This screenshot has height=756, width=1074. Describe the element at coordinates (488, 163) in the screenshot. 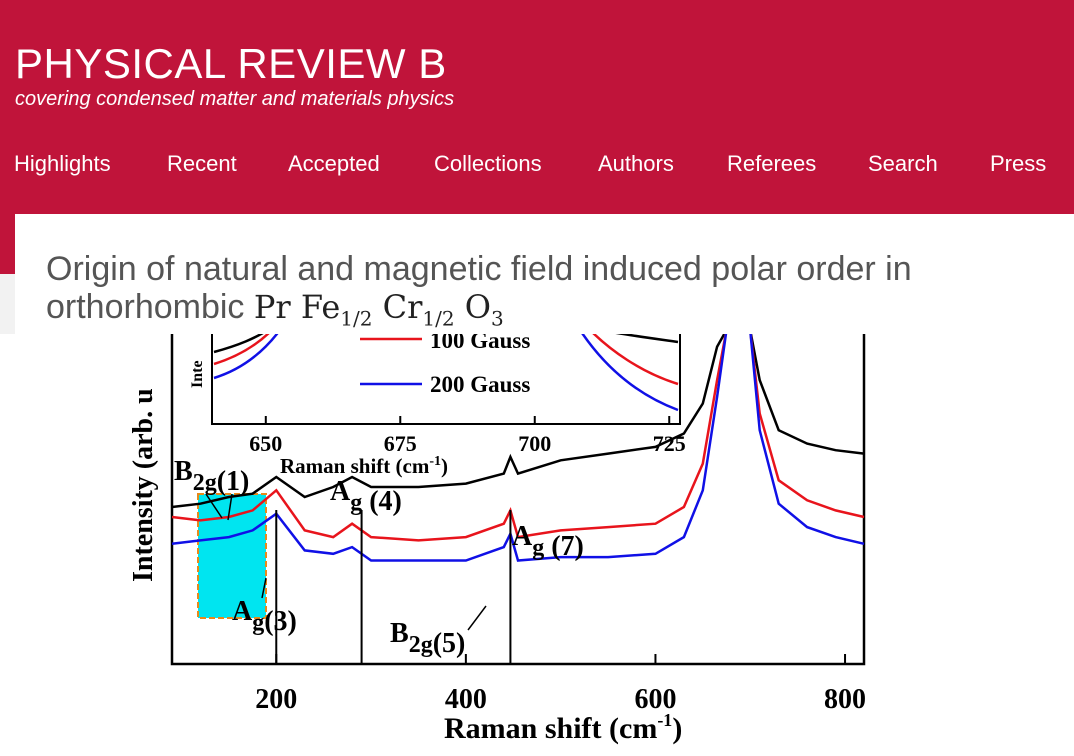

I see `nav-collections: Collections` at that location.